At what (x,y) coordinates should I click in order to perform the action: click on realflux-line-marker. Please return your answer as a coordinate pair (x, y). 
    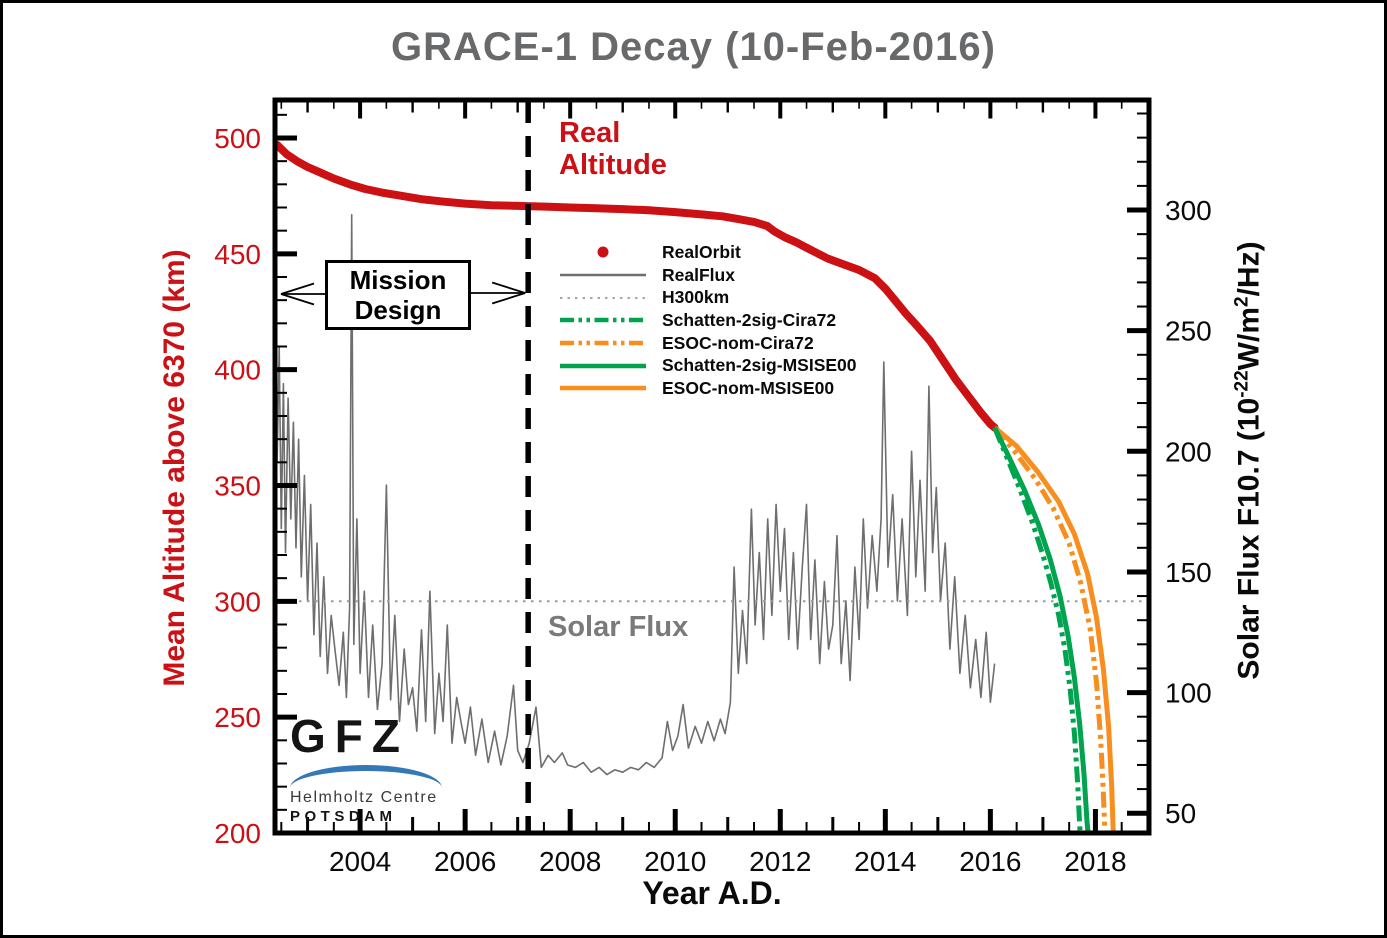
    Looking at the image, I should click on (603, 275).